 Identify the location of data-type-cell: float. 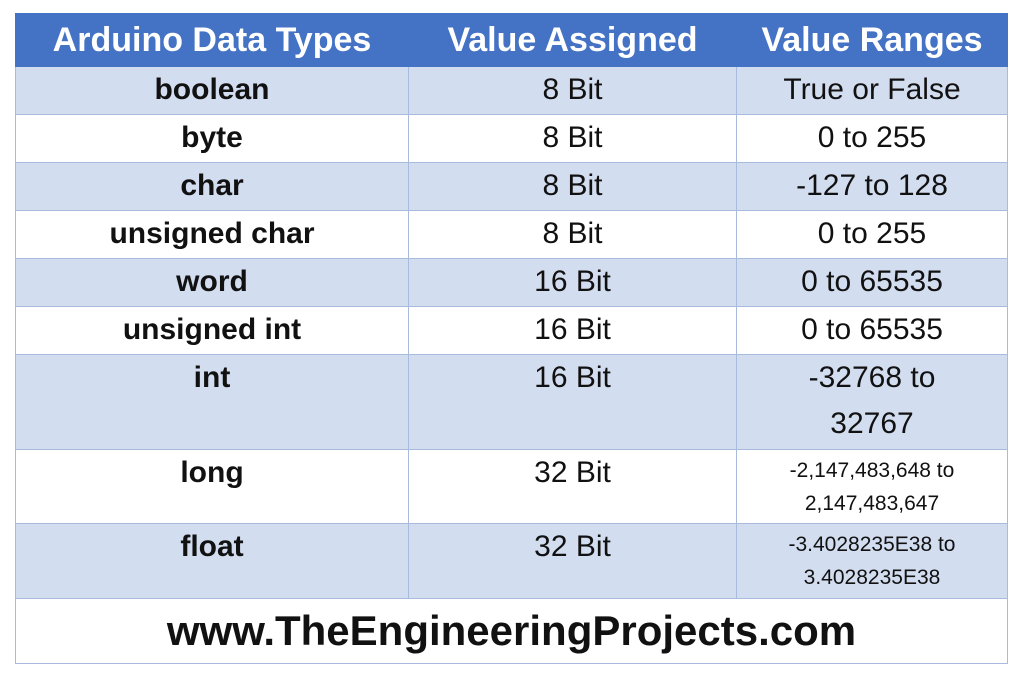
(212, 561).